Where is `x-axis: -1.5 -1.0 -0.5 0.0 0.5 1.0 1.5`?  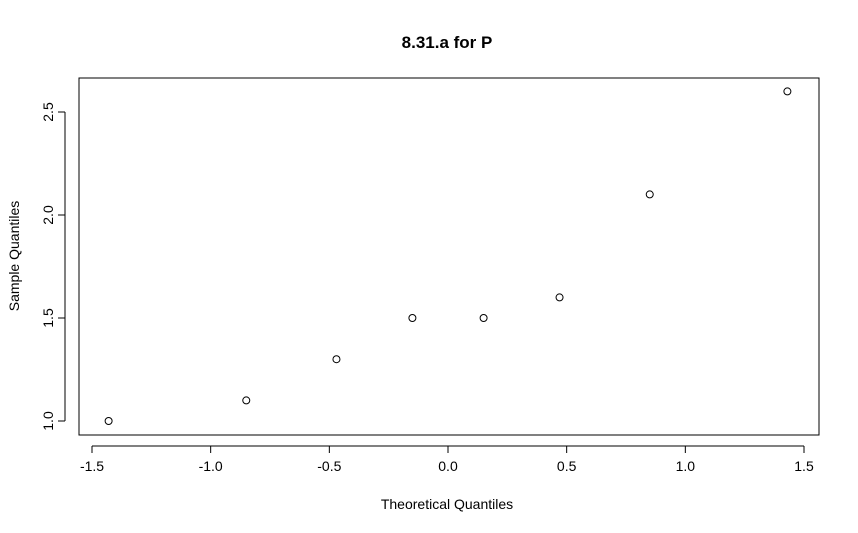
x-axis: -1.5 -1.0 -0.5 0.0 0.5 1.0 1.5 is located at coordinates (447, 459).